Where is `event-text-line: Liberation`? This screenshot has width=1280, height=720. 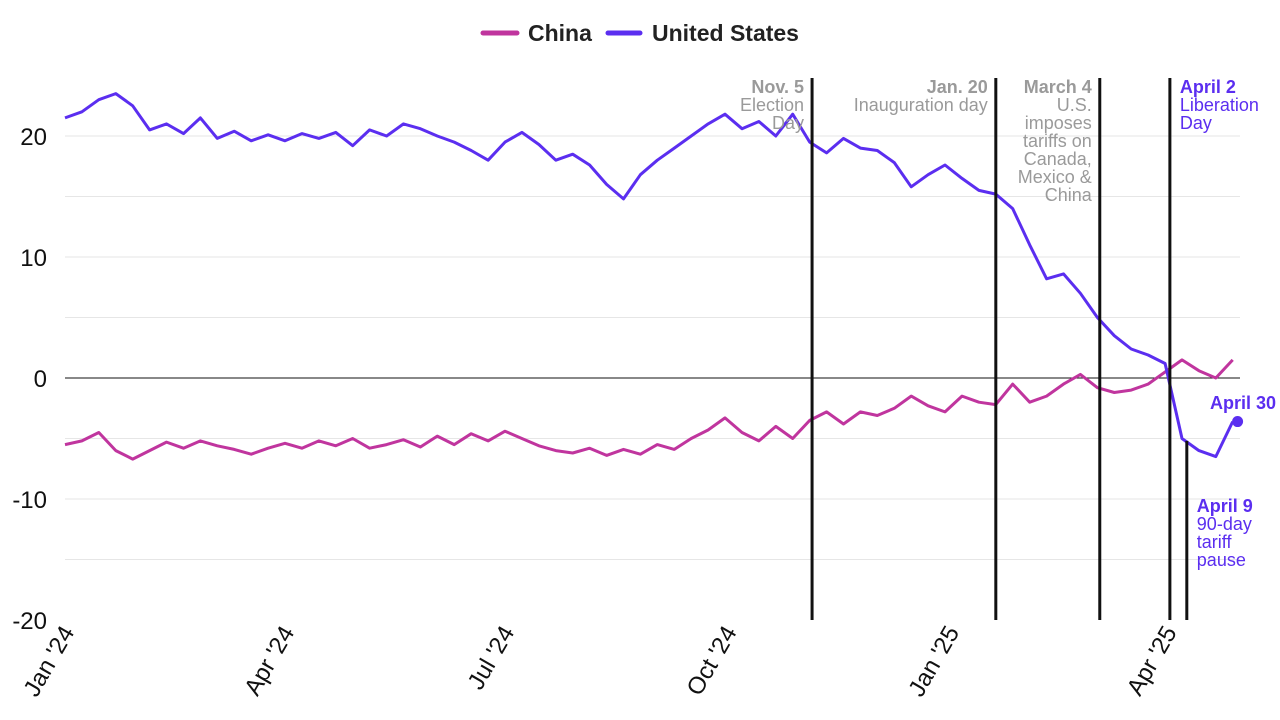 event-text-line: Liberation is located at coordinates (1219, 105).